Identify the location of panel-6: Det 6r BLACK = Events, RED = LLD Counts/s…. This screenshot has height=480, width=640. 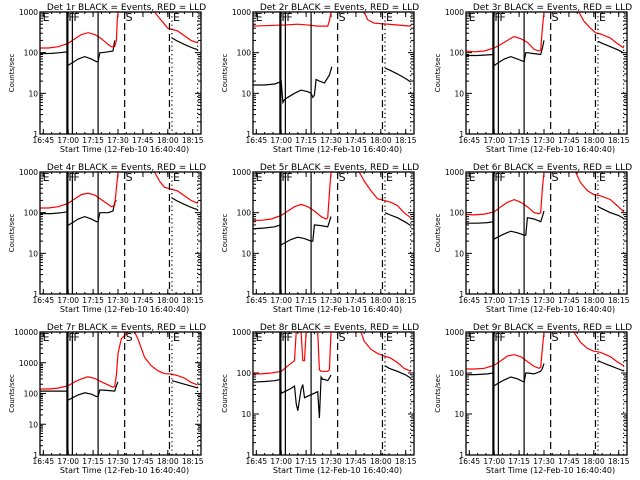
(533, 238).